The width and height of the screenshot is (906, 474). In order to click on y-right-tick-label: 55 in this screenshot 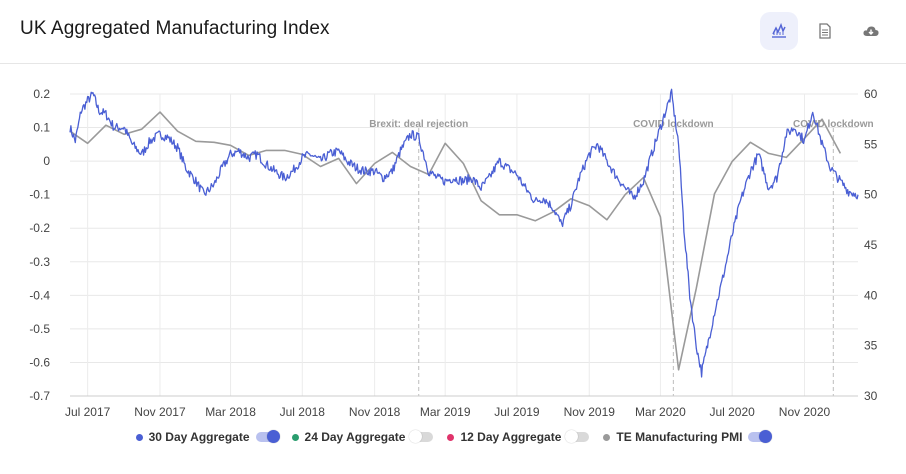, I will do `click(871, 144)`.